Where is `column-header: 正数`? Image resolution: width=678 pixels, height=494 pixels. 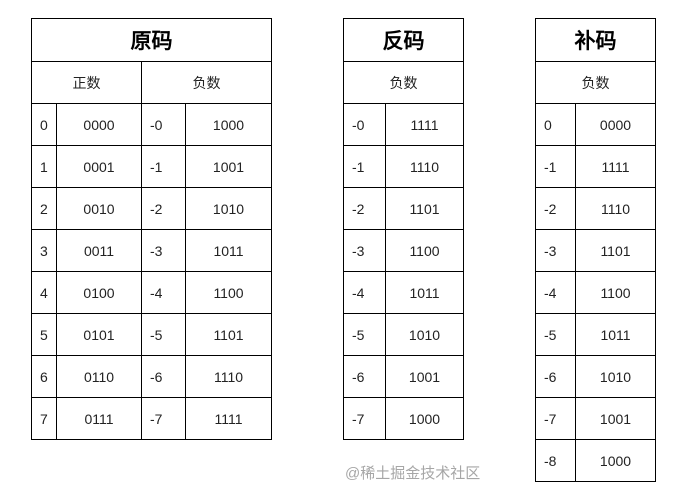
column-header: 正数 is located at coordinates (86, 82).